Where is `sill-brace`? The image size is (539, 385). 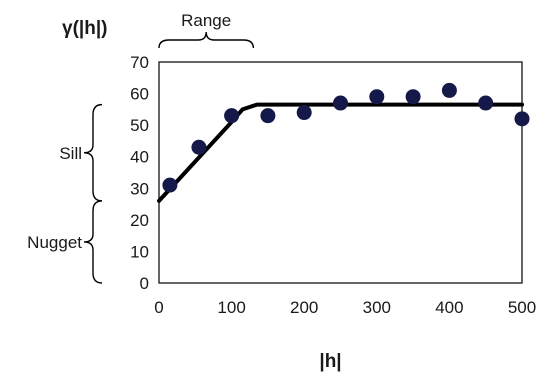 sill-brace is located at coordinates (93, 152).